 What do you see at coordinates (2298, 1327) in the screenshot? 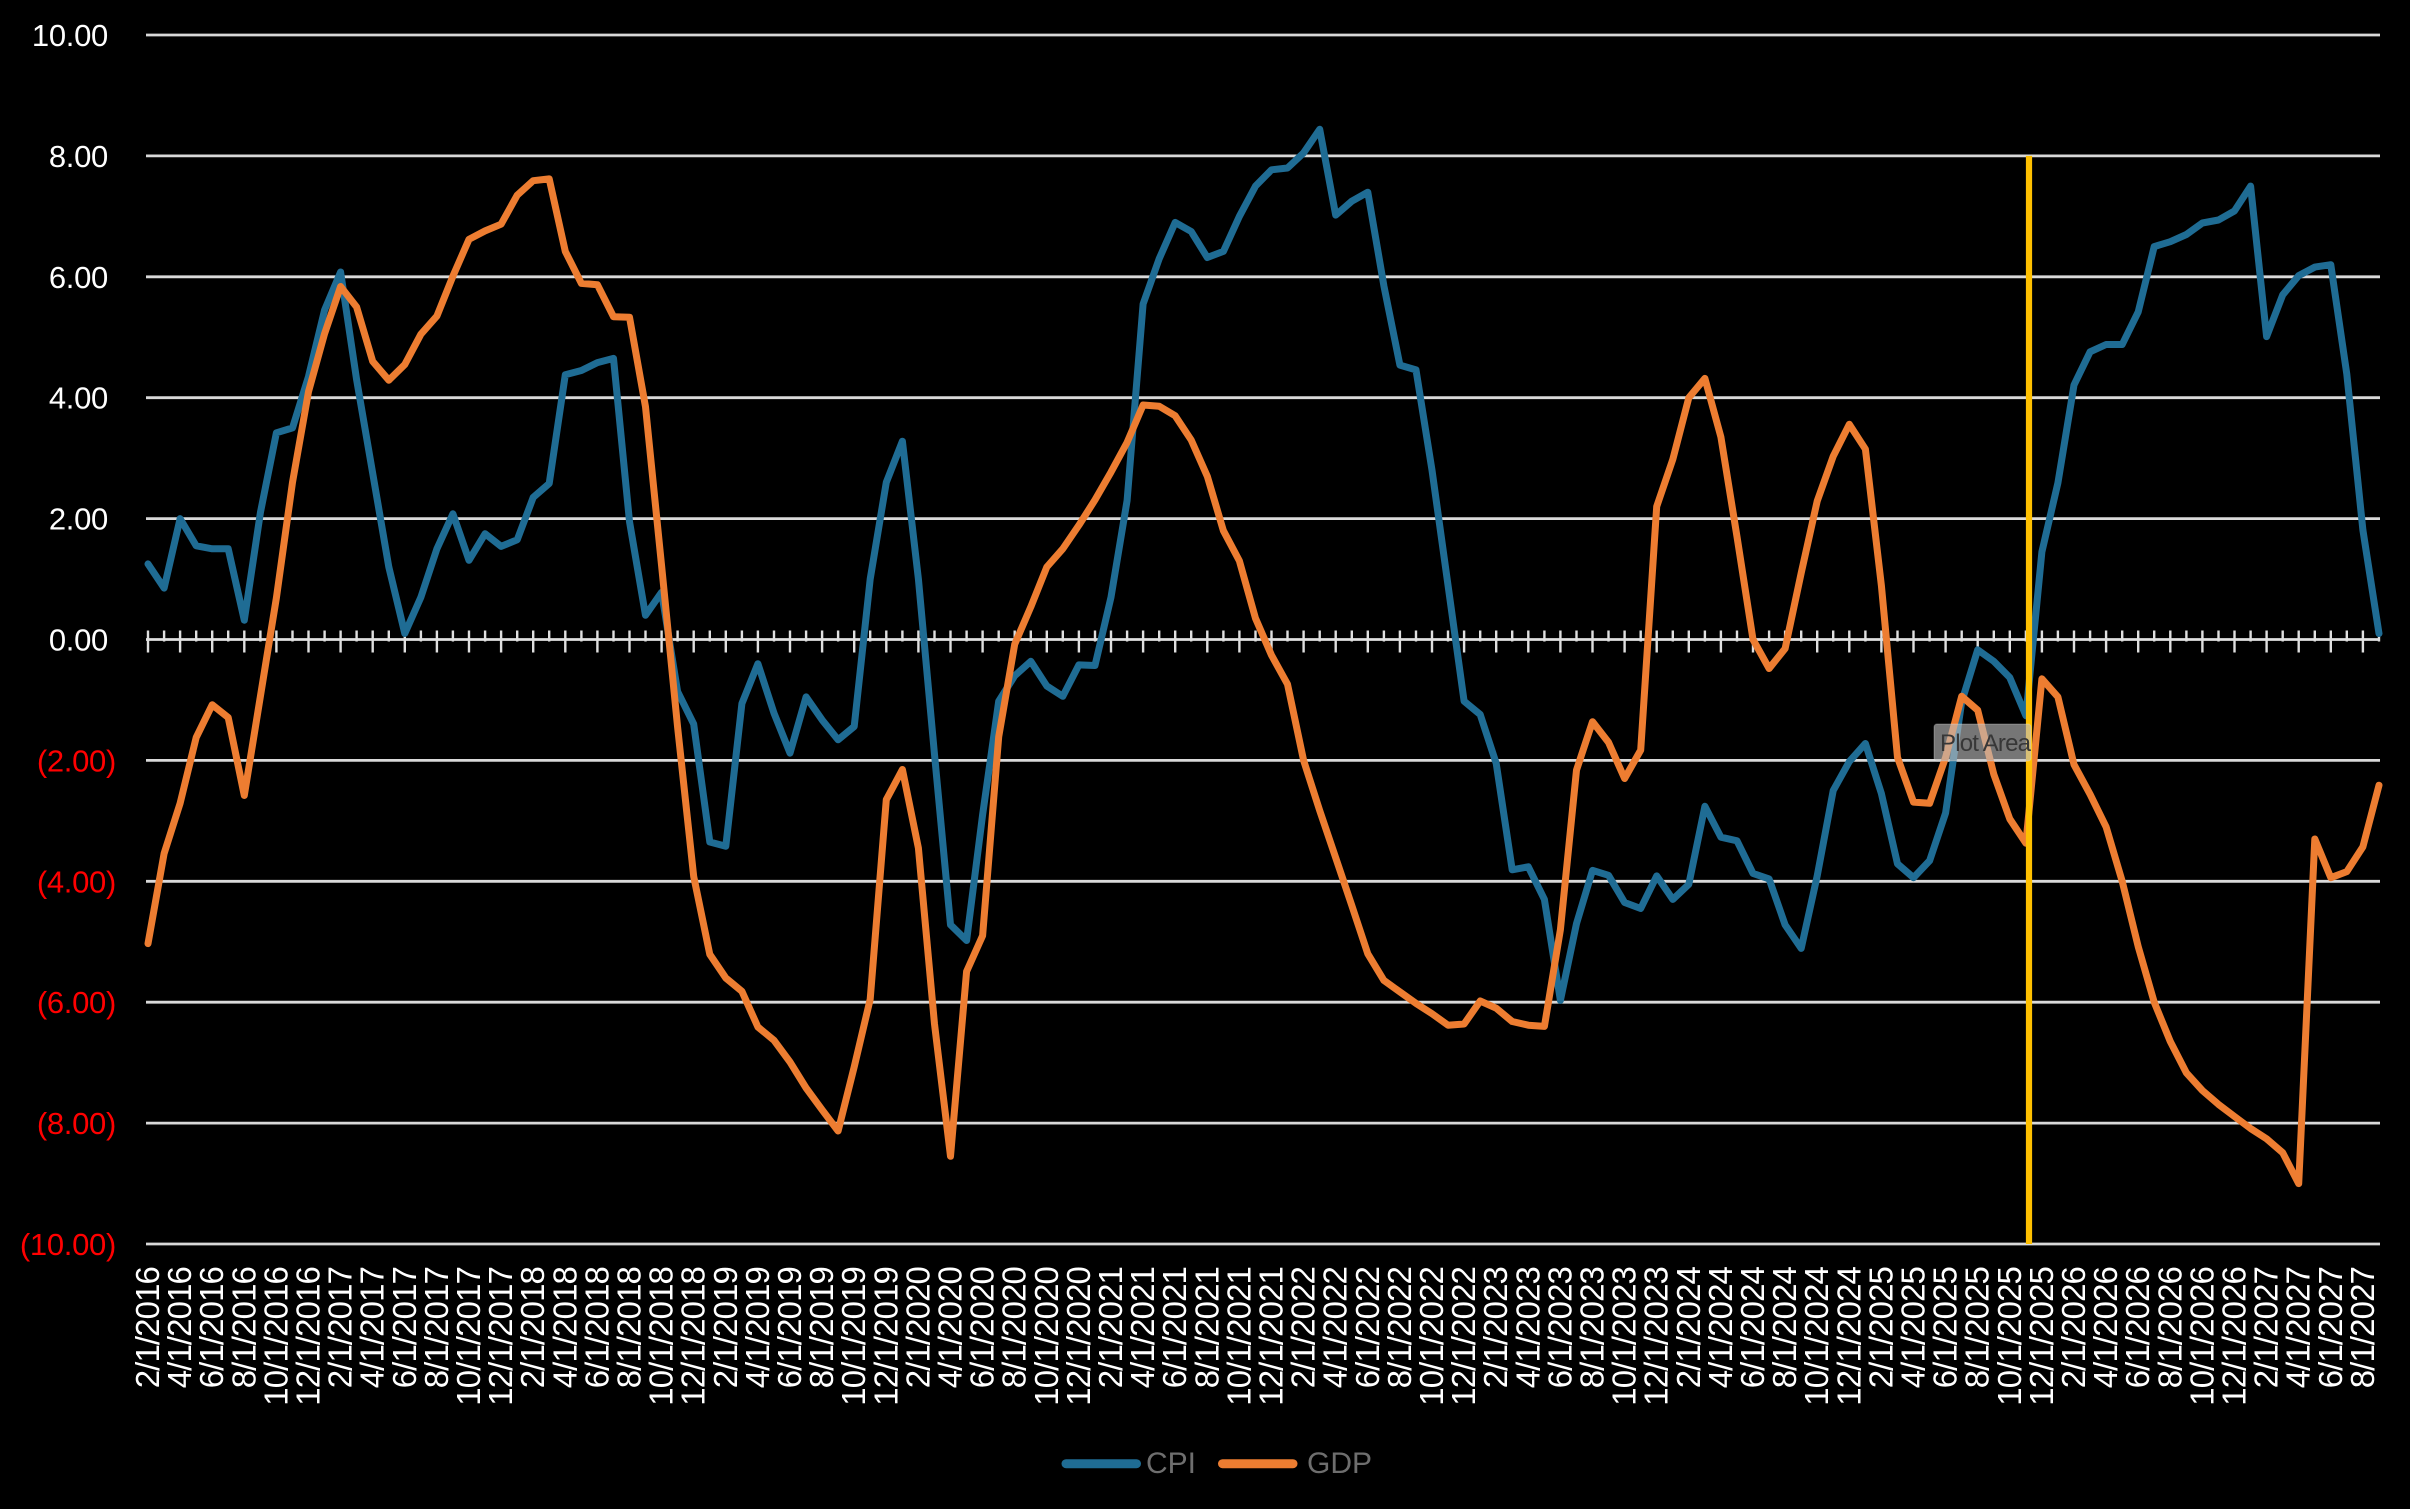
I see `svg-text: 4/1/2027` at bounding box center [2298, 1327].